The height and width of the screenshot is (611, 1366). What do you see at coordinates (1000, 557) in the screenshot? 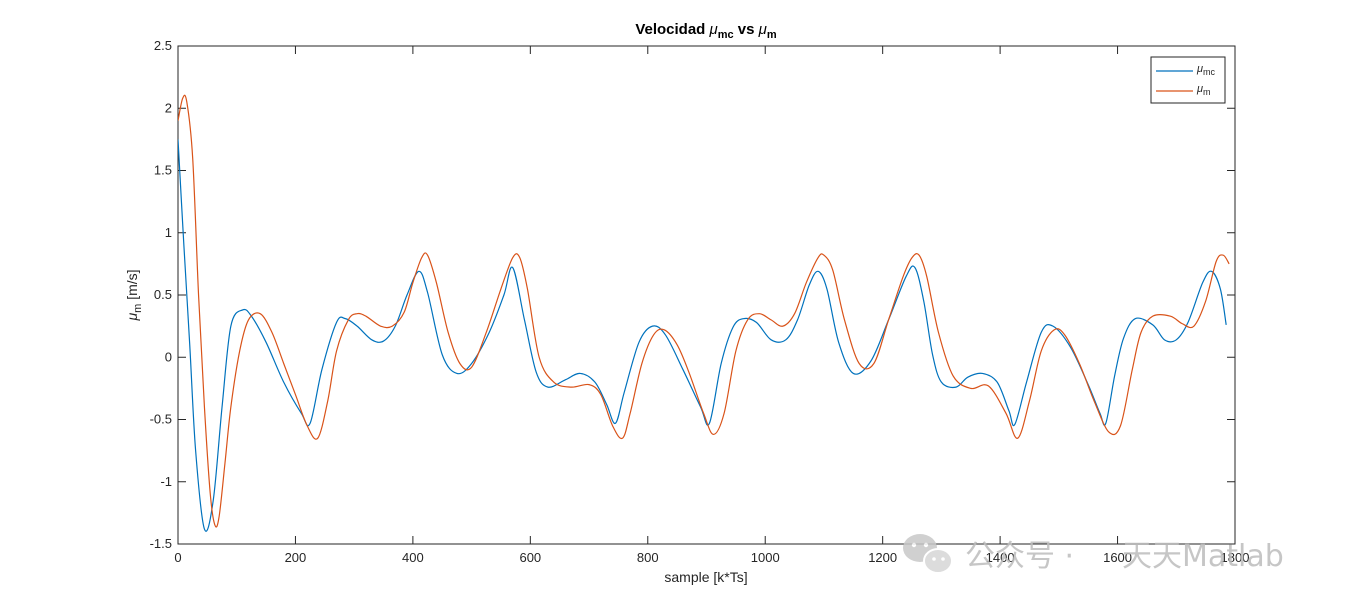
I see `x-tick-label: 1400` at bounding box center [1000, 557].